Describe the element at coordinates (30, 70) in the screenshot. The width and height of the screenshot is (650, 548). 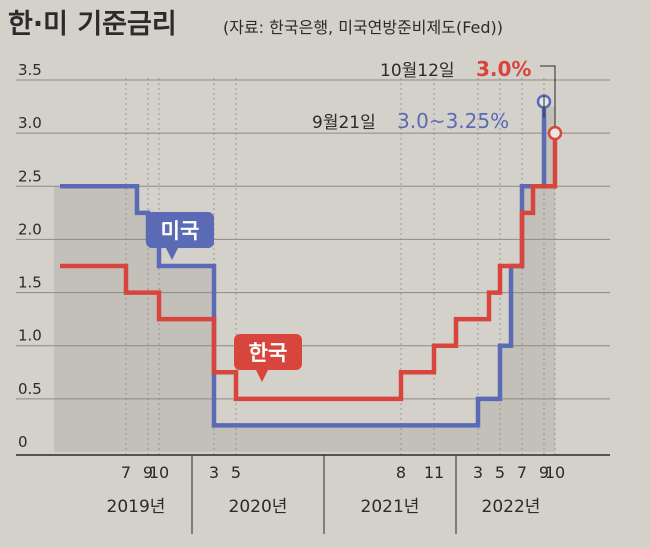
I see `y-tick-label: 3.5` at that location.